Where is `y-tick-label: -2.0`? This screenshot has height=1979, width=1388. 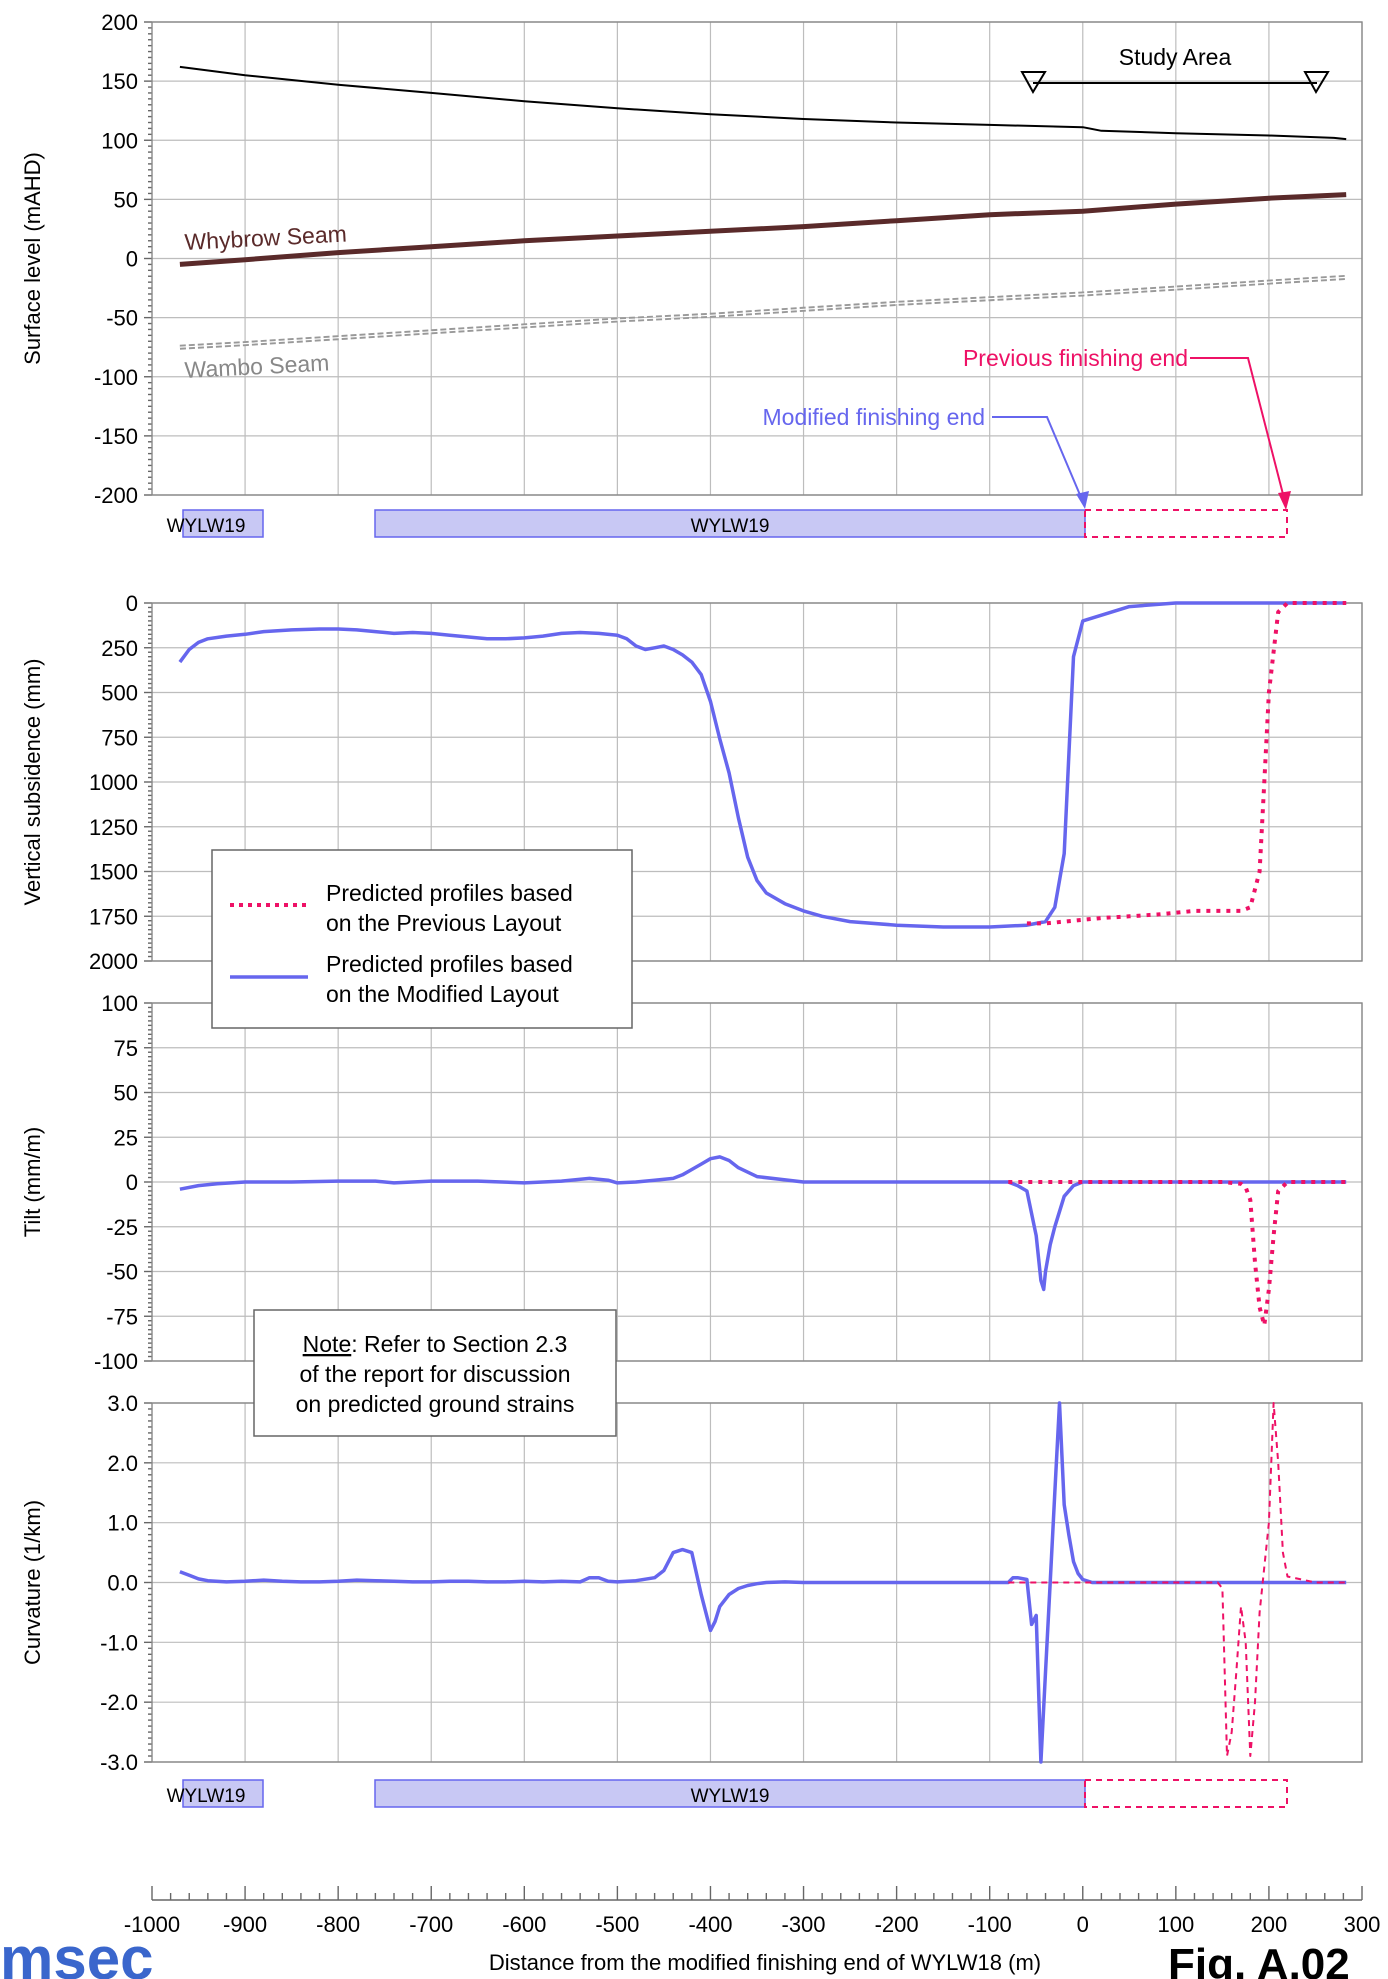 y-tick-label: -2.0 is located at coordinates (119, 1702).